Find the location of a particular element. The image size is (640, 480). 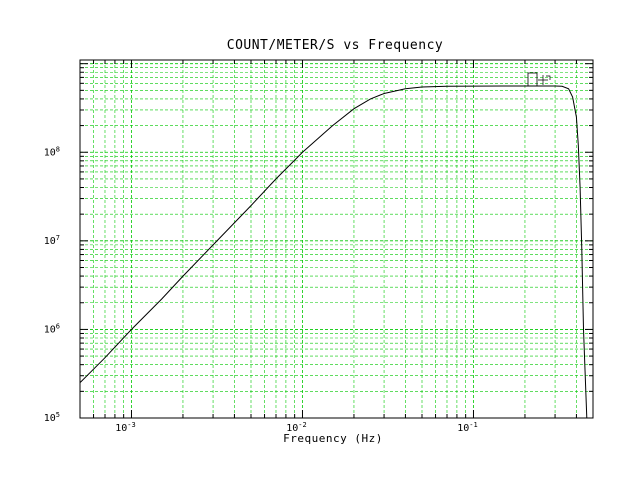

legend is located at coordinates (539, 79).